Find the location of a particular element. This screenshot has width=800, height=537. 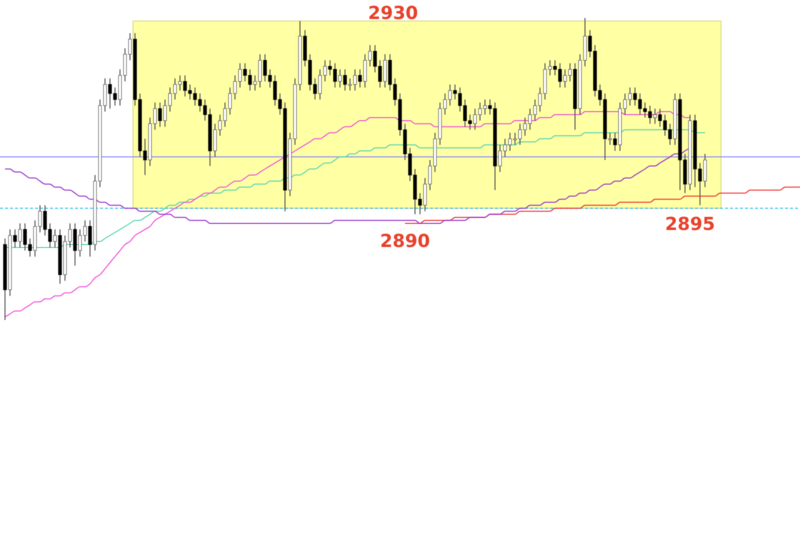

annotation: 2895 is located at coordinates (690, 224).